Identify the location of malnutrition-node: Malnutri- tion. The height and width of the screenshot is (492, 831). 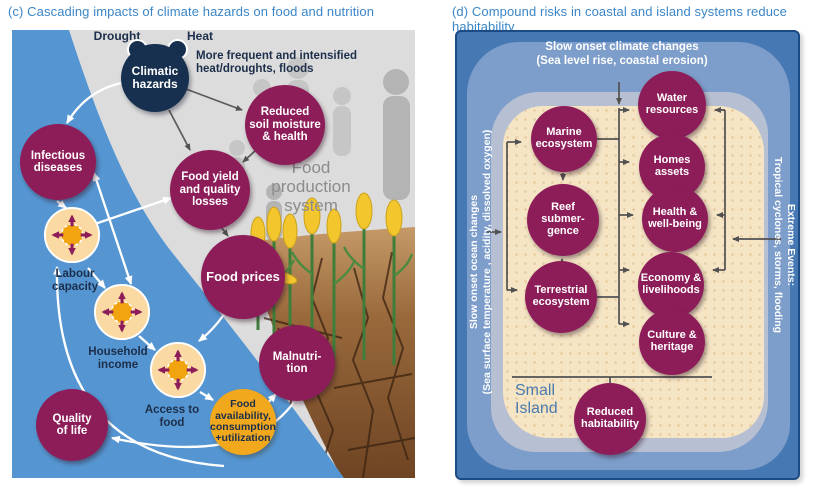
(297, 363).